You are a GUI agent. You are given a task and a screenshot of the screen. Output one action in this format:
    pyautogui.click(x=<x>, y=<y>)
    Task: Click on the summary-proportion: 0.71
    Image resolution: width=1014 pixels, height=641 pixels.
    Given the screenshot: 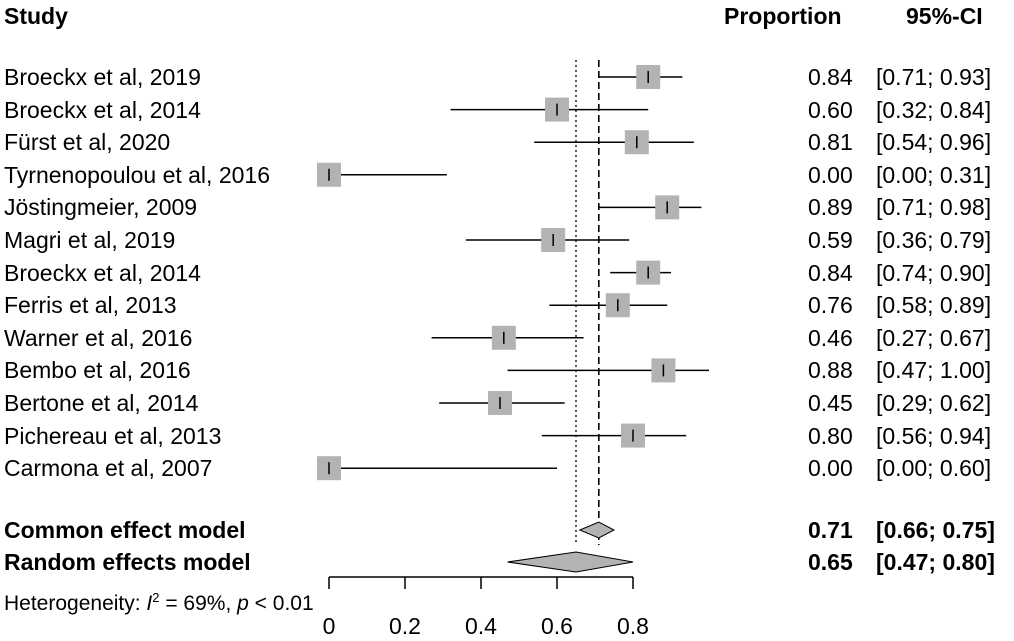 What is the action you would take?
    pyautogui.click(x=830, y=530)
    